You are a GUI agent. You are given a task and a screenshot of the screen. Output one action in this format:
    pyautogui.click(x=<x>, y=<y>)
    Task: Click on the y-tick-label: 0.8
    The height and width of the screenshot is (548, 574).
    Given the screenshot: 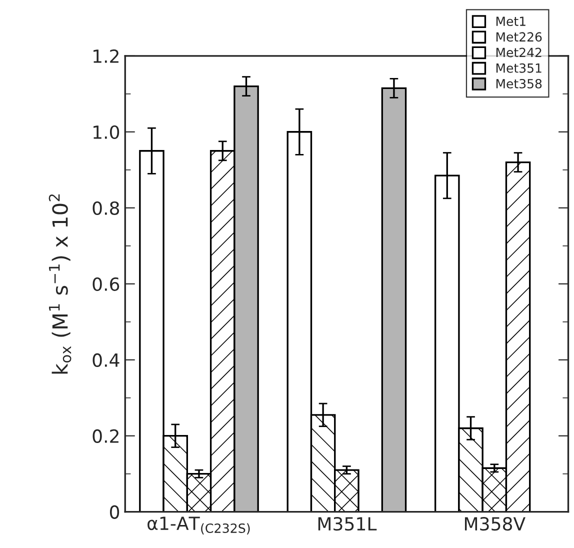 What is the action you would take?
    pyautogui.click(x=106, y=208)
    